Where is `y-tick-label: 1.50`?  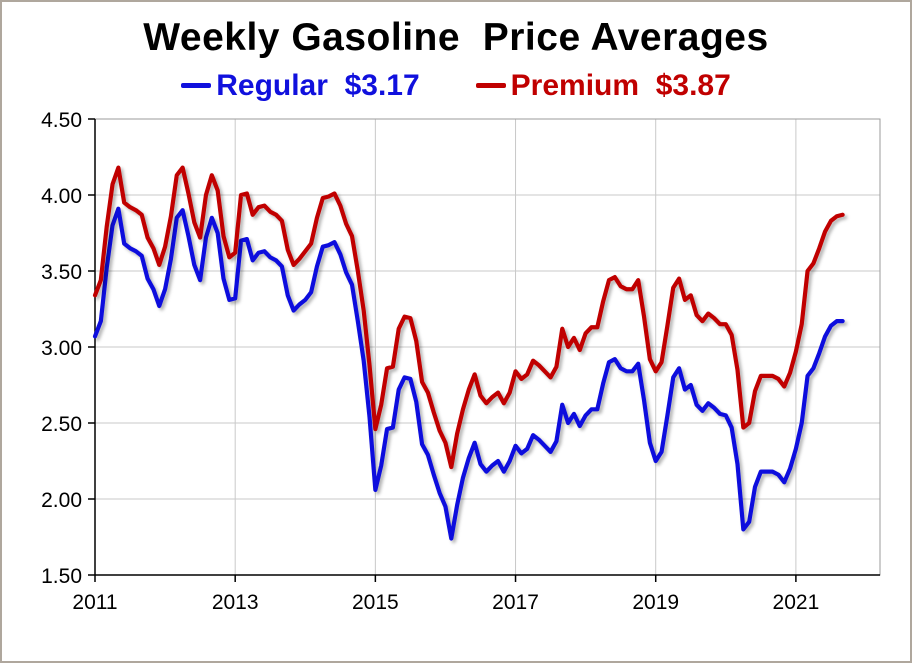
y-tick-label: 1.50 is located at coordinates (61, 576).